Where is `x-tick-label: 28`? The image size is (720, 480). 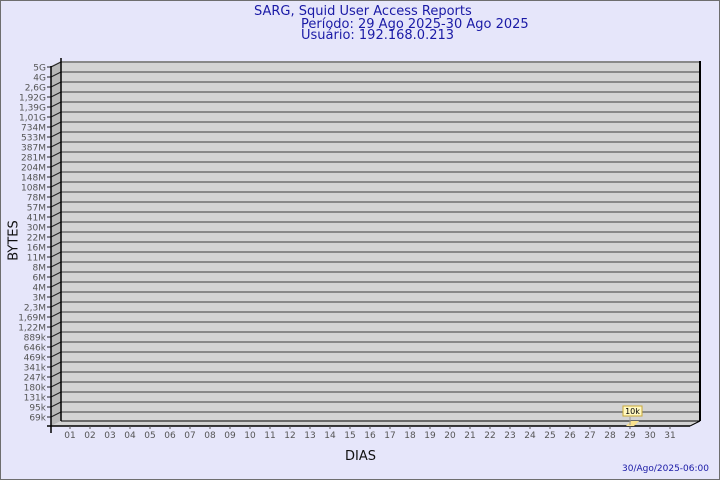
x-tick-label: 28 is located at coordinates (610, 436).